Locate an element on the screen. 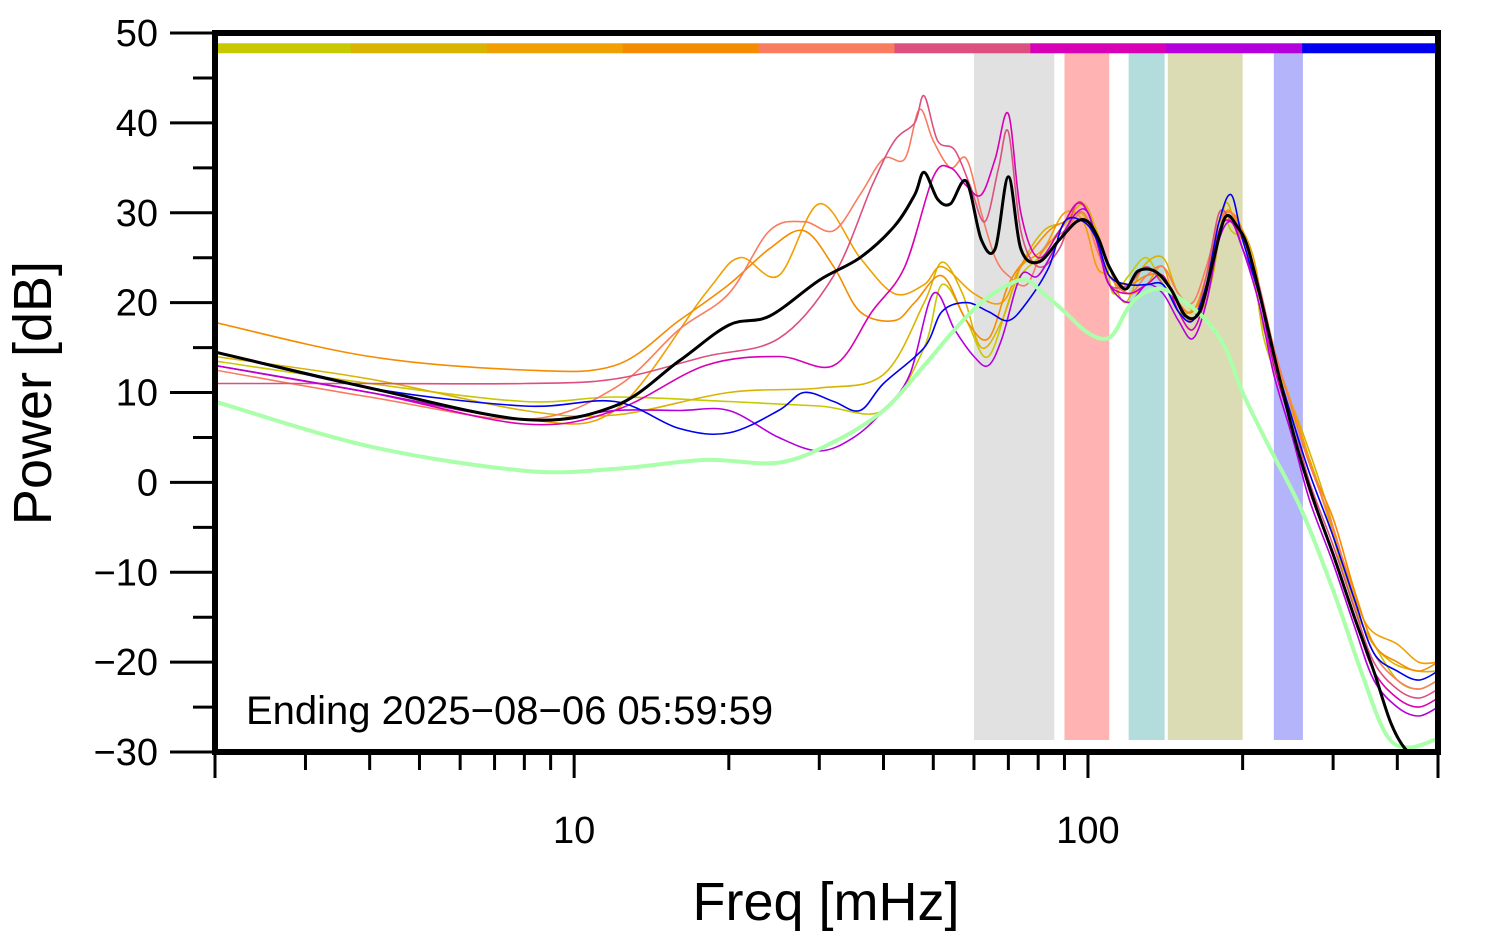  y-tick-label: 40 is located at coordinates (137, 124).